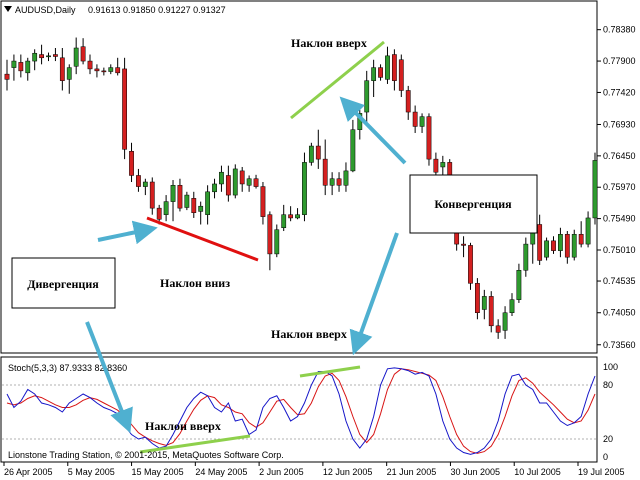  What do you see at coordinates (619, 250) in the screenshot?
I see `price-tick-label: 0.75010` at bounding box center [619, 250].